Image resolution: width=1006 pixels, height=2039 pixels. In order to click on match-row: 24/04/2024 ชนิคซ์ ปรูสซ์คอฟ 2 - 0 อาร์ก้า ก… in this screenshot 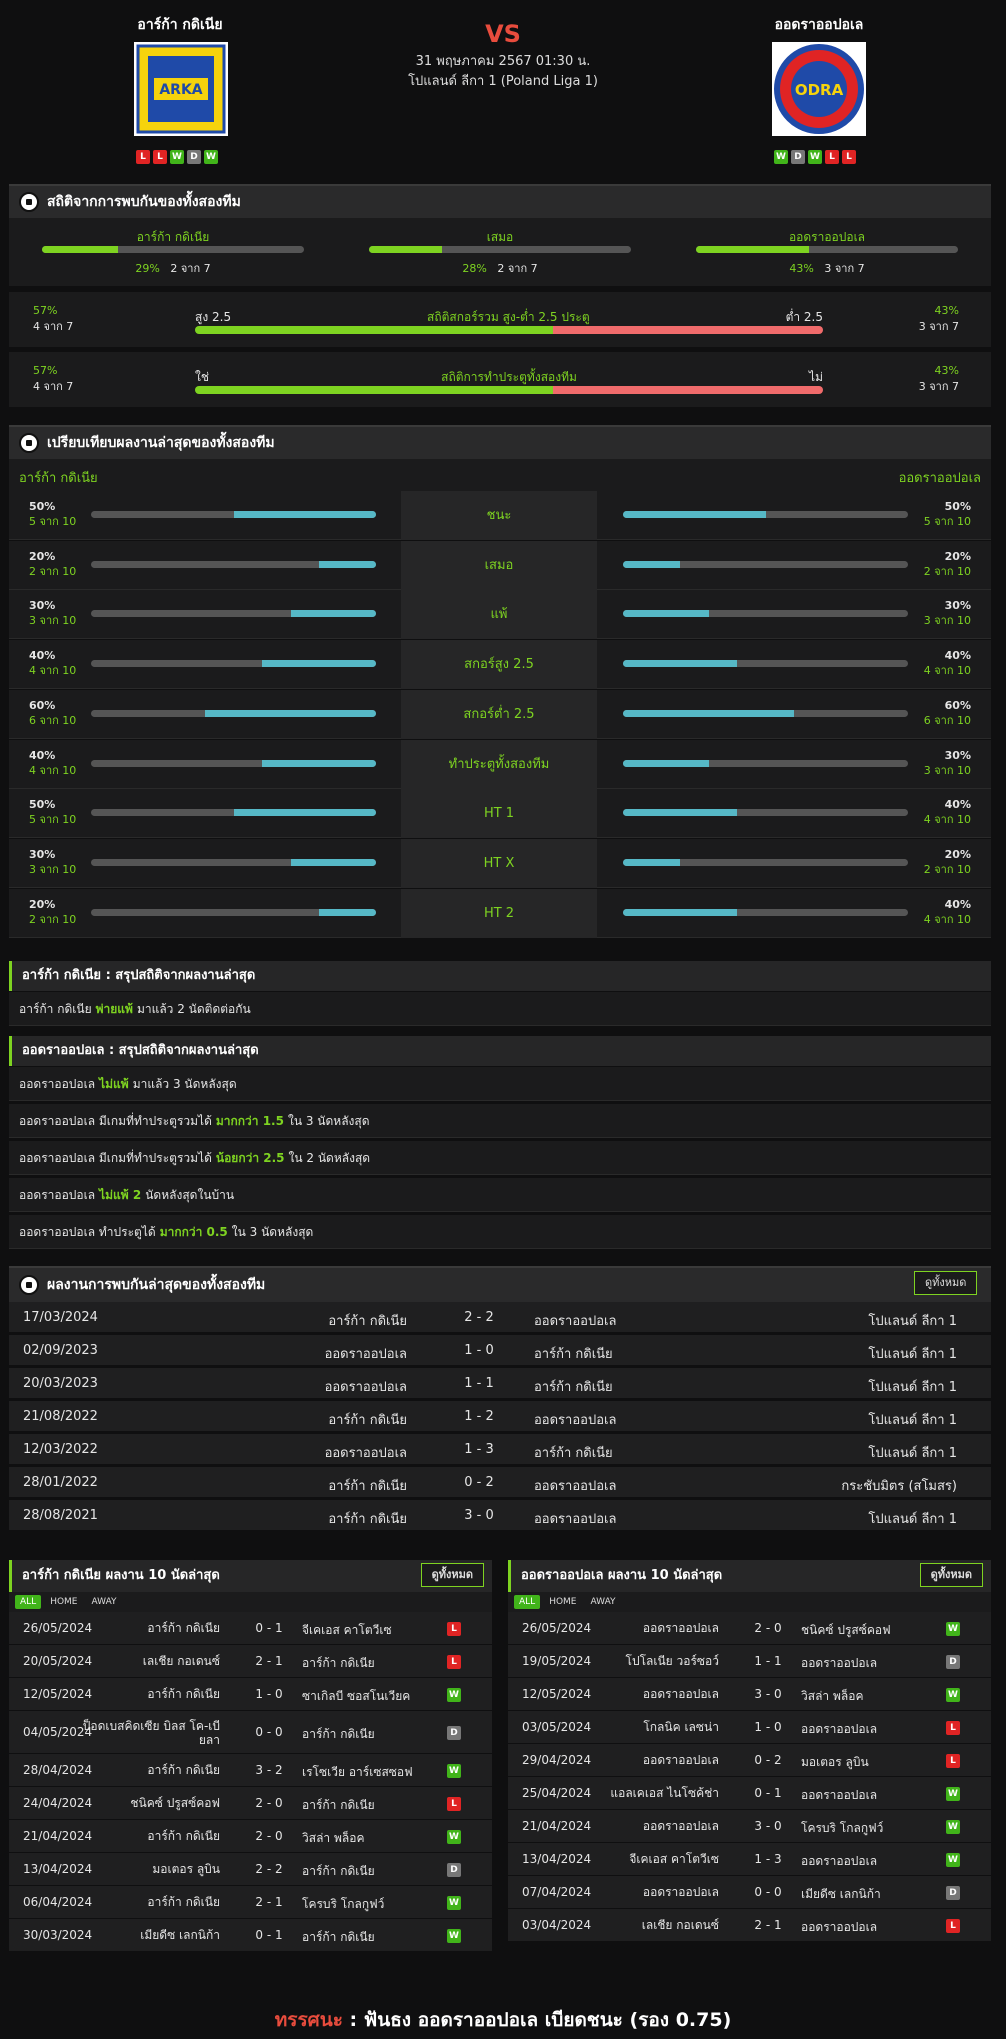, I will do `click(250, 1803)`.